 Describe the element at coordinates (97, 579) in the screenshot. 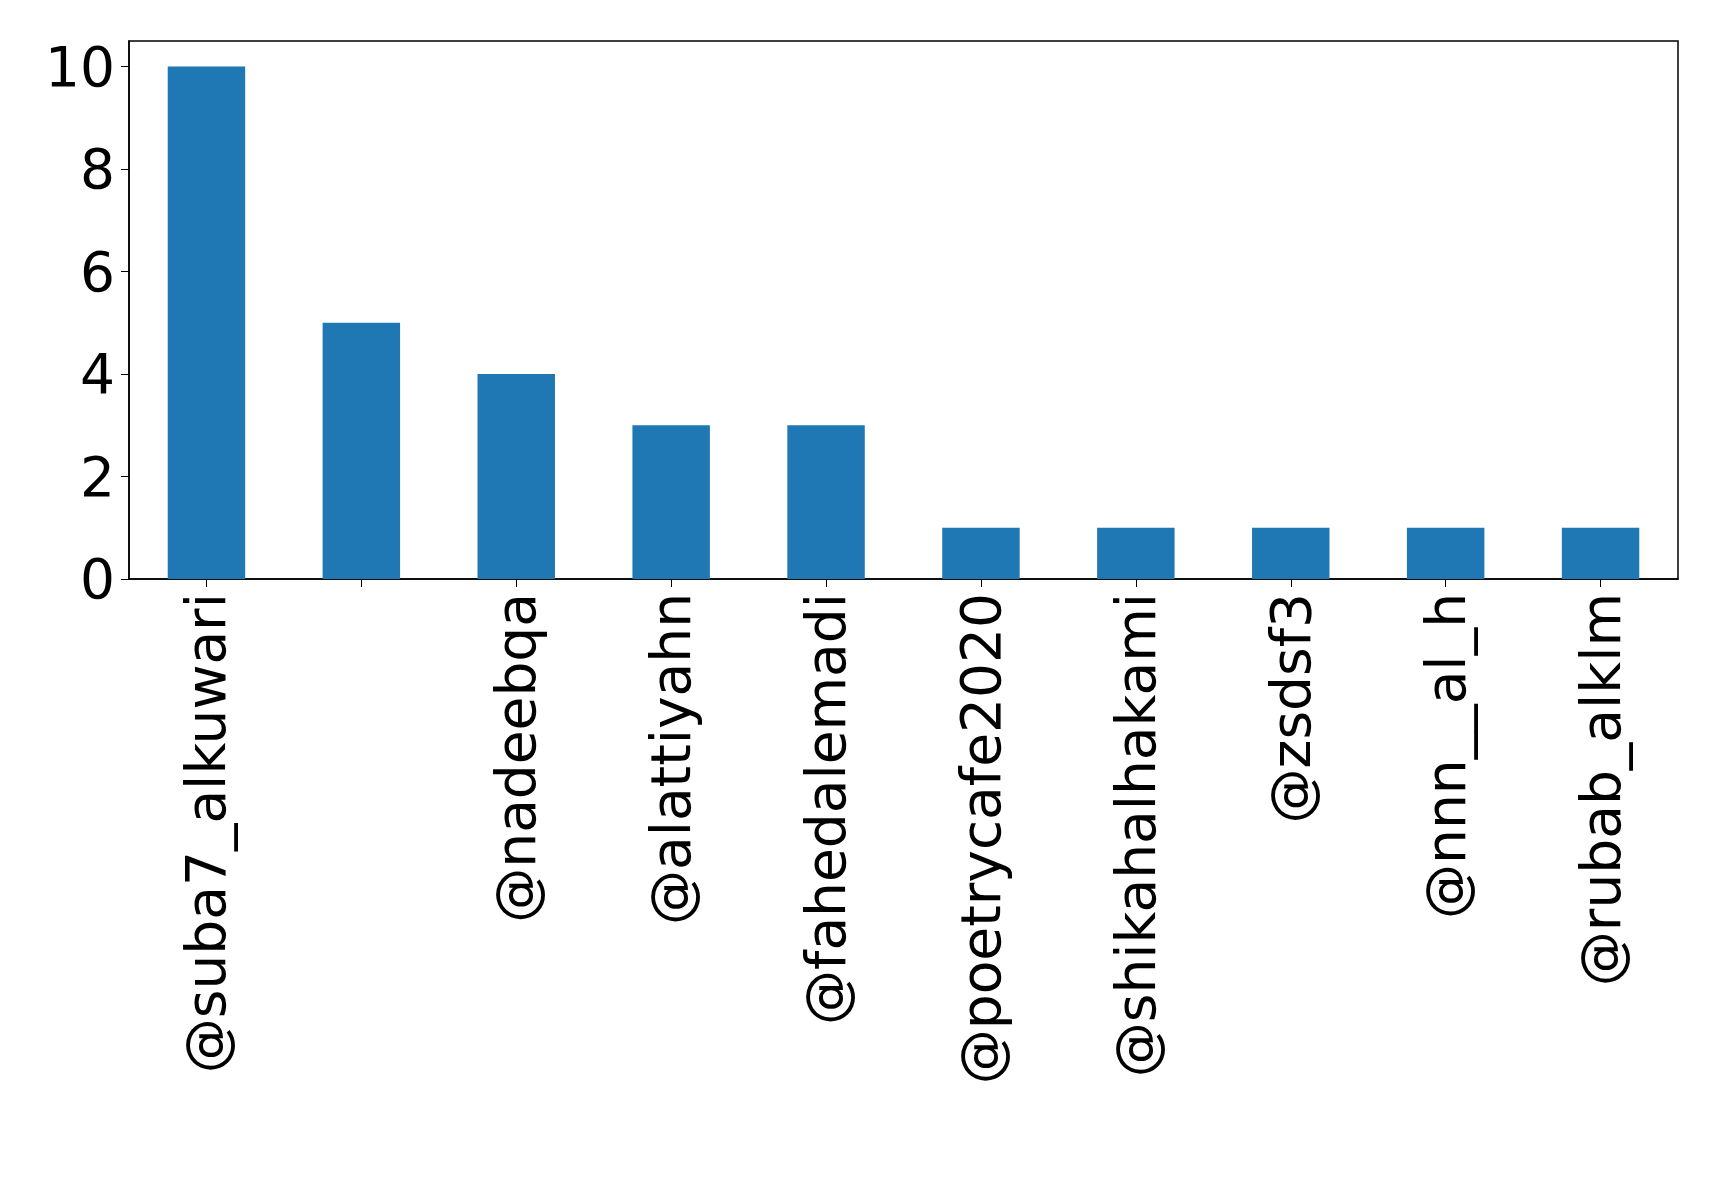

I see `y-tick-label: 0` at that location.